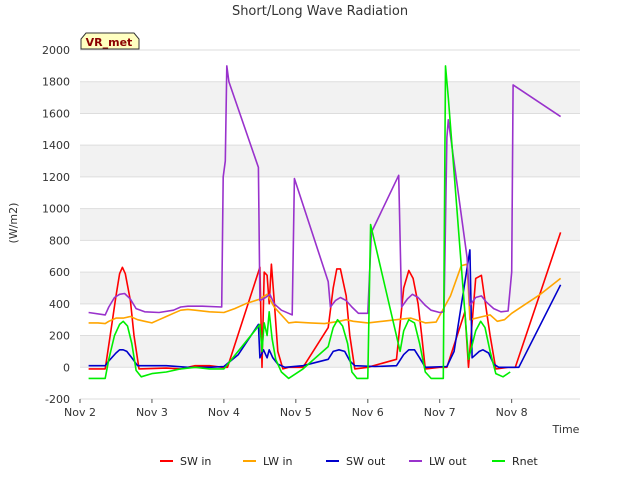  What do you see at coordinates (13, 223) in the screenshot?
I see `y-axis-title: (W/m2)` at bounding box center [13, 223].